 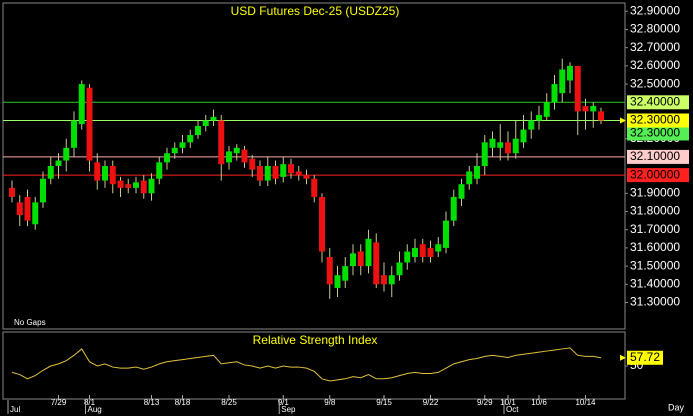 I want to click on y-tick-label: 31.70000, so click(x=655, y=229).